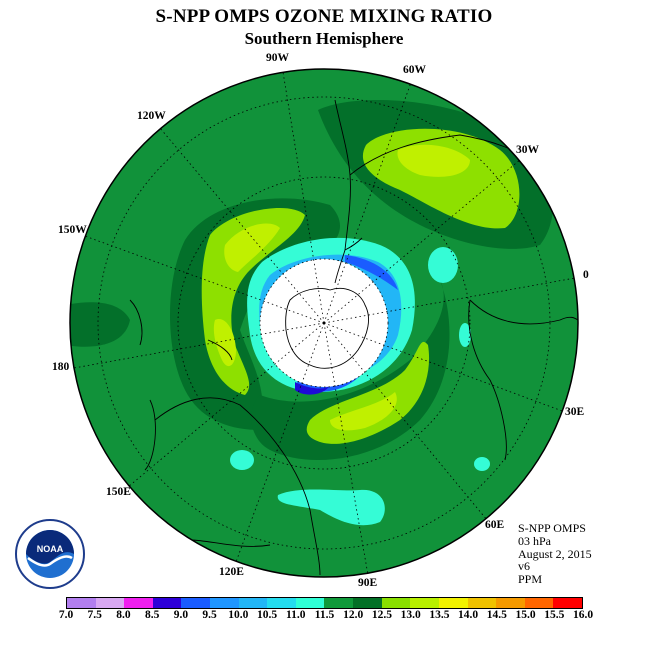  What do you see at coordinates (381, 615) in the screenshot?
I see `colorbar-tick-label: 12.5` at bounding box center [381, 615].